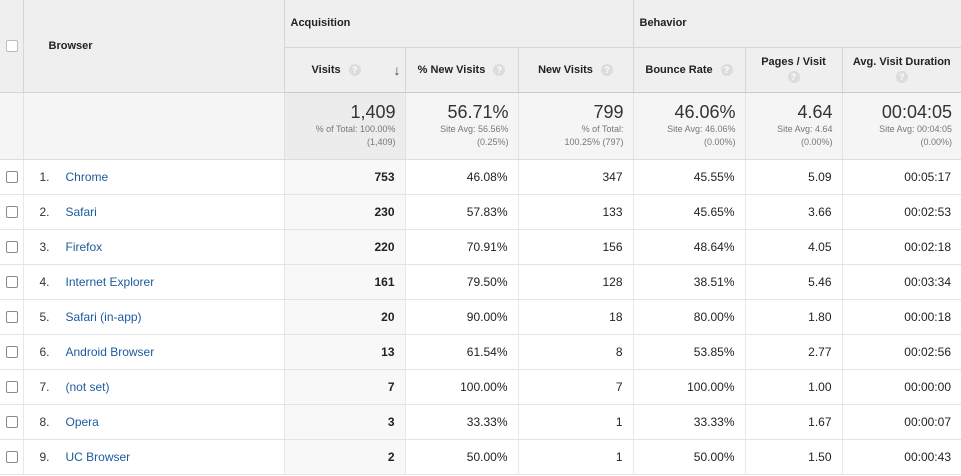 The image size is (961, 476). I want to click on select-all-checkbox, so click(12, 45).